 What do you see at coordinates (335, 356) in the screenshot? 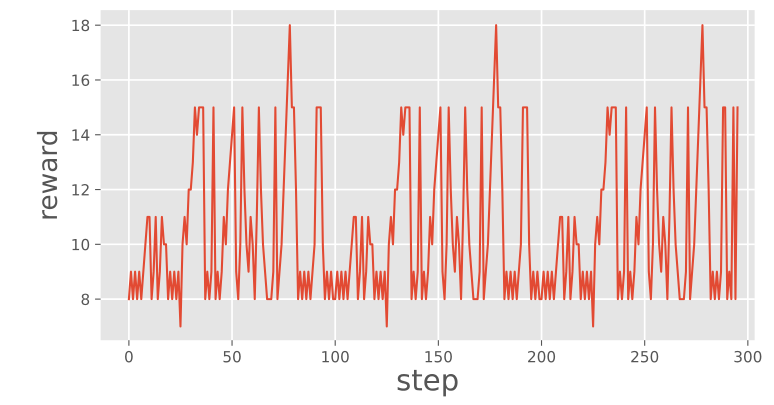
I see `x-tick-label: 100` at bounding box center [335, 356].